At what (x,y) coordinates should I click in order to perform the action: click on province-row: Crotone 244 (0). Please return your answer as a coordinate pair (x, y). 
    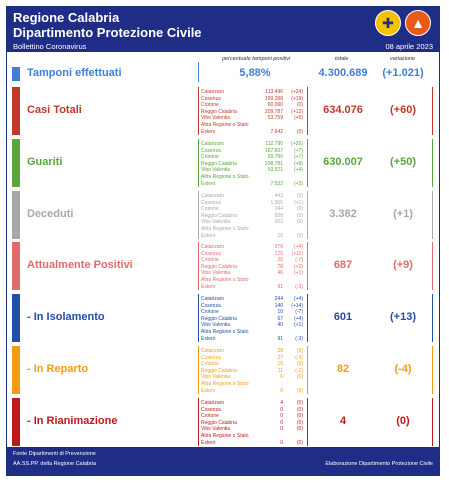
    Looking at the image, I should click on (252, 209).